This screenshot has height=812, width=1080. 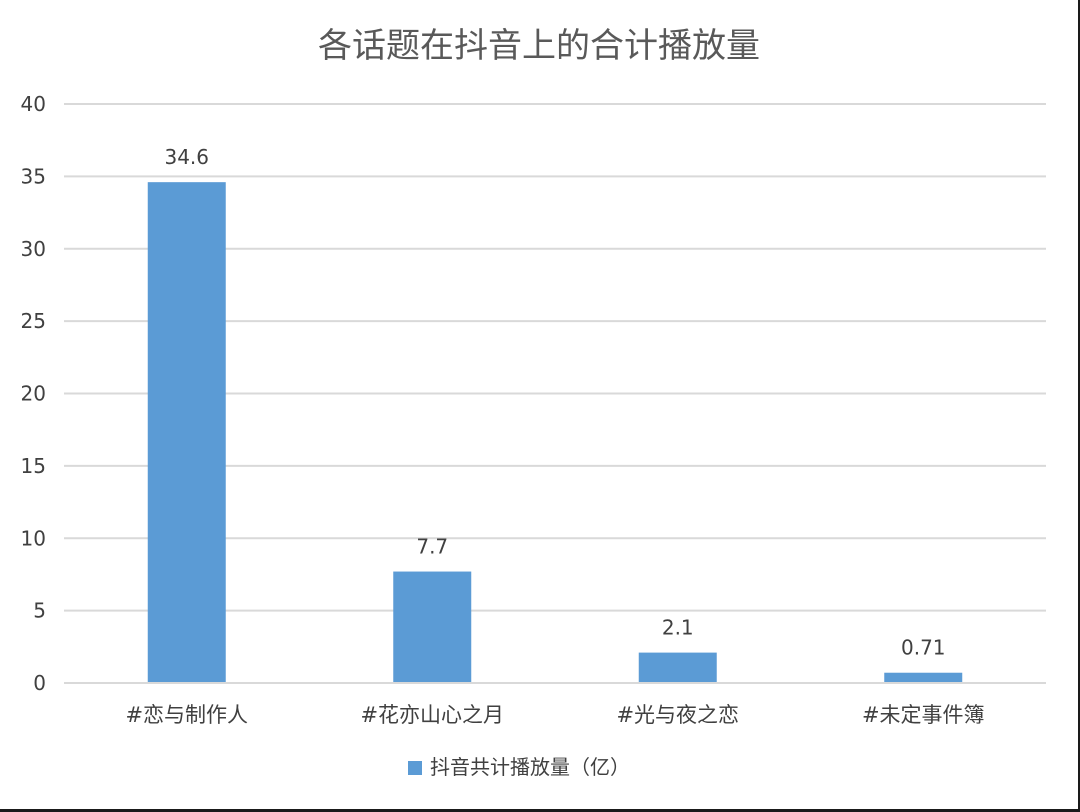 I want to click on x-axis-tick-labels: #恋与制作人 #花亦山心之月 #光与夜之恋 #未定事件簿, so click(x=554, y=715).